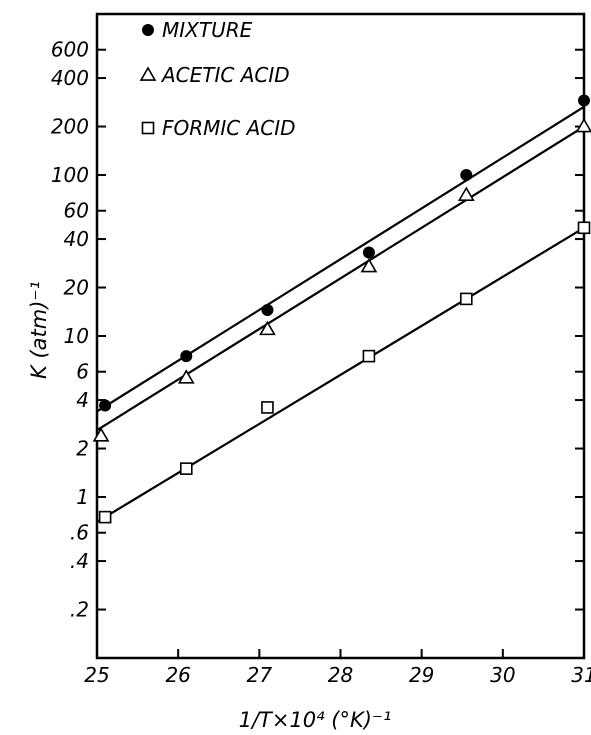 The width and height of the screenshot is (591, 735). I want to click on legend: MIXTURE ACETIC ACID FORMIC ACID, so click(217, 79).